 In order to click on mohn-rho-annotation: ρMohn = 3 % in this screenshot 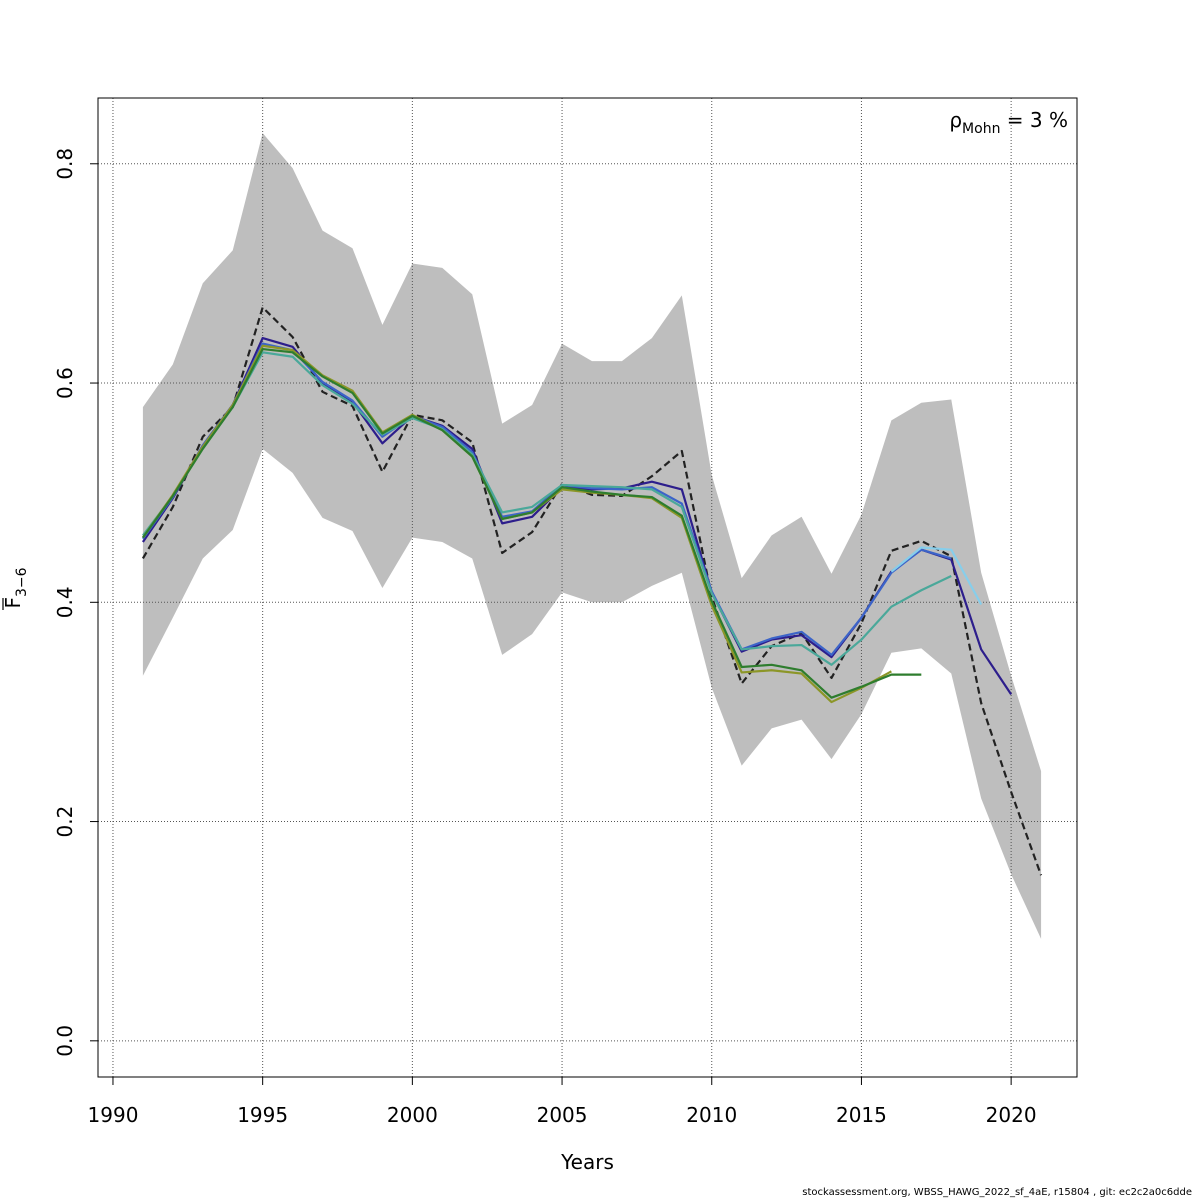, I will do `click(1008, 122)`.